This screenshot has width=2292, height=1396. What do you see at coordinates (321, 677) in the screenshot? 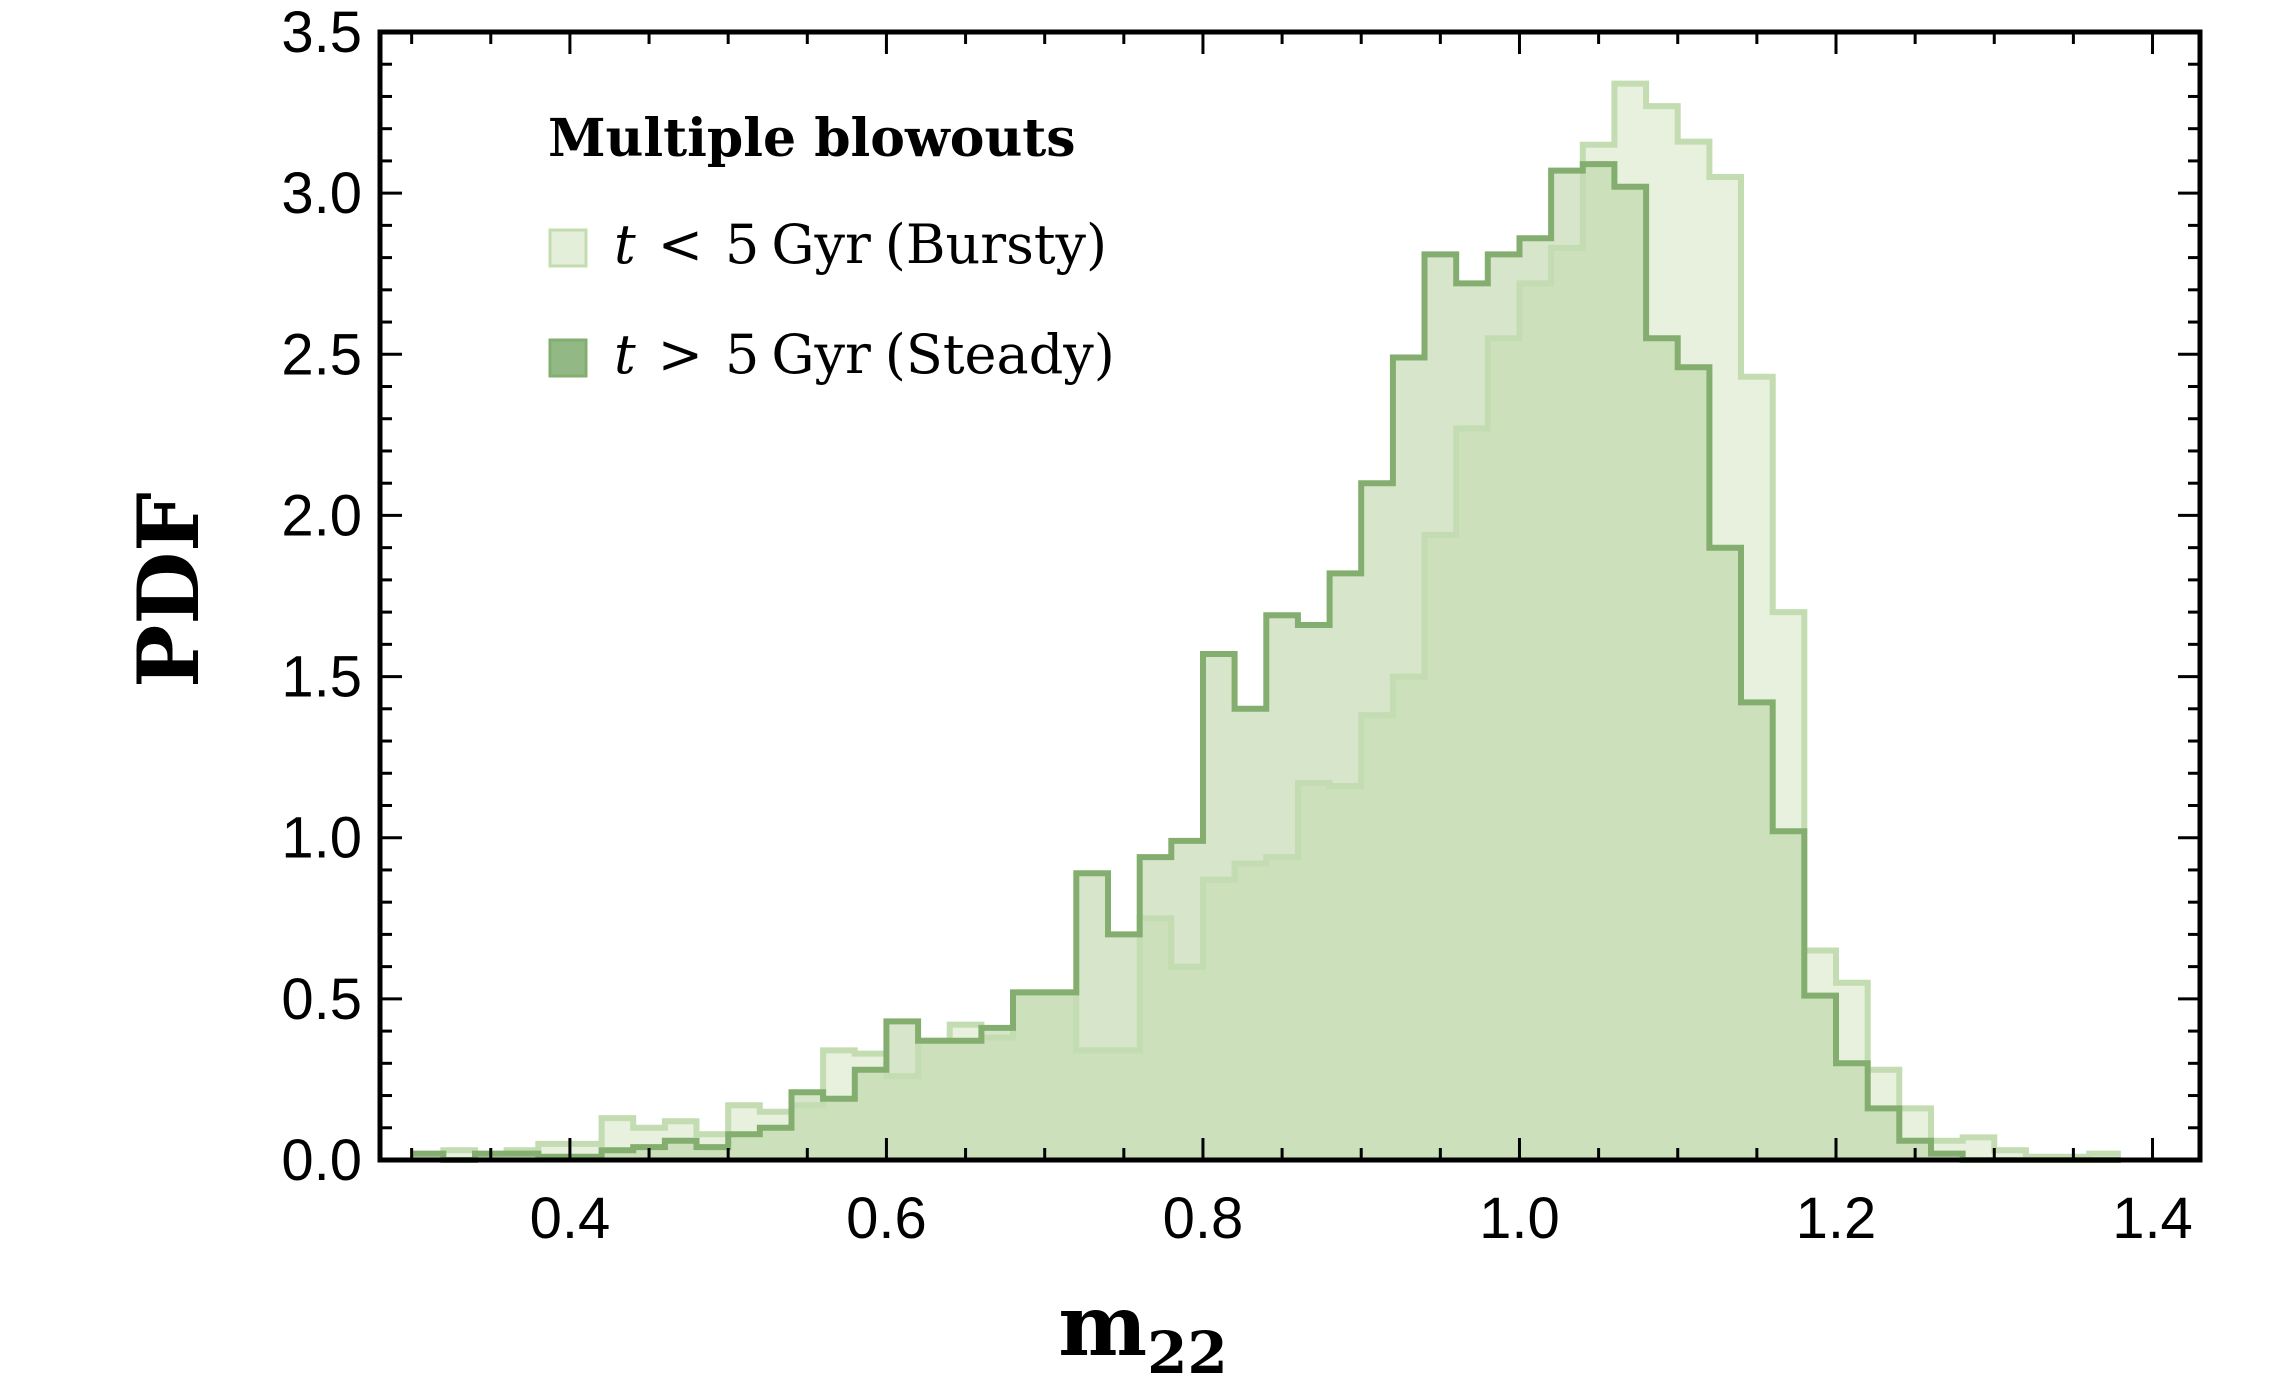
I see `y-tick-label: 1.5` at bounding box center [321, 677].